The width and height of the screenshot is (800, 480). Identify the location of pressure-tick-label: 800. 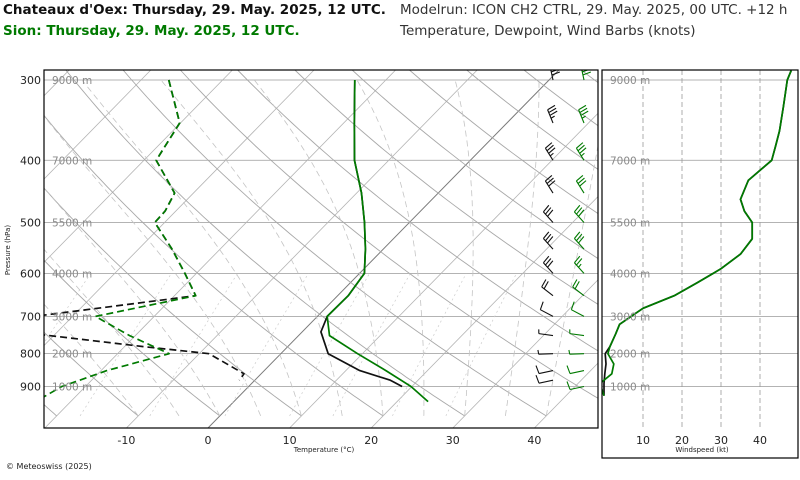
(30, 354).